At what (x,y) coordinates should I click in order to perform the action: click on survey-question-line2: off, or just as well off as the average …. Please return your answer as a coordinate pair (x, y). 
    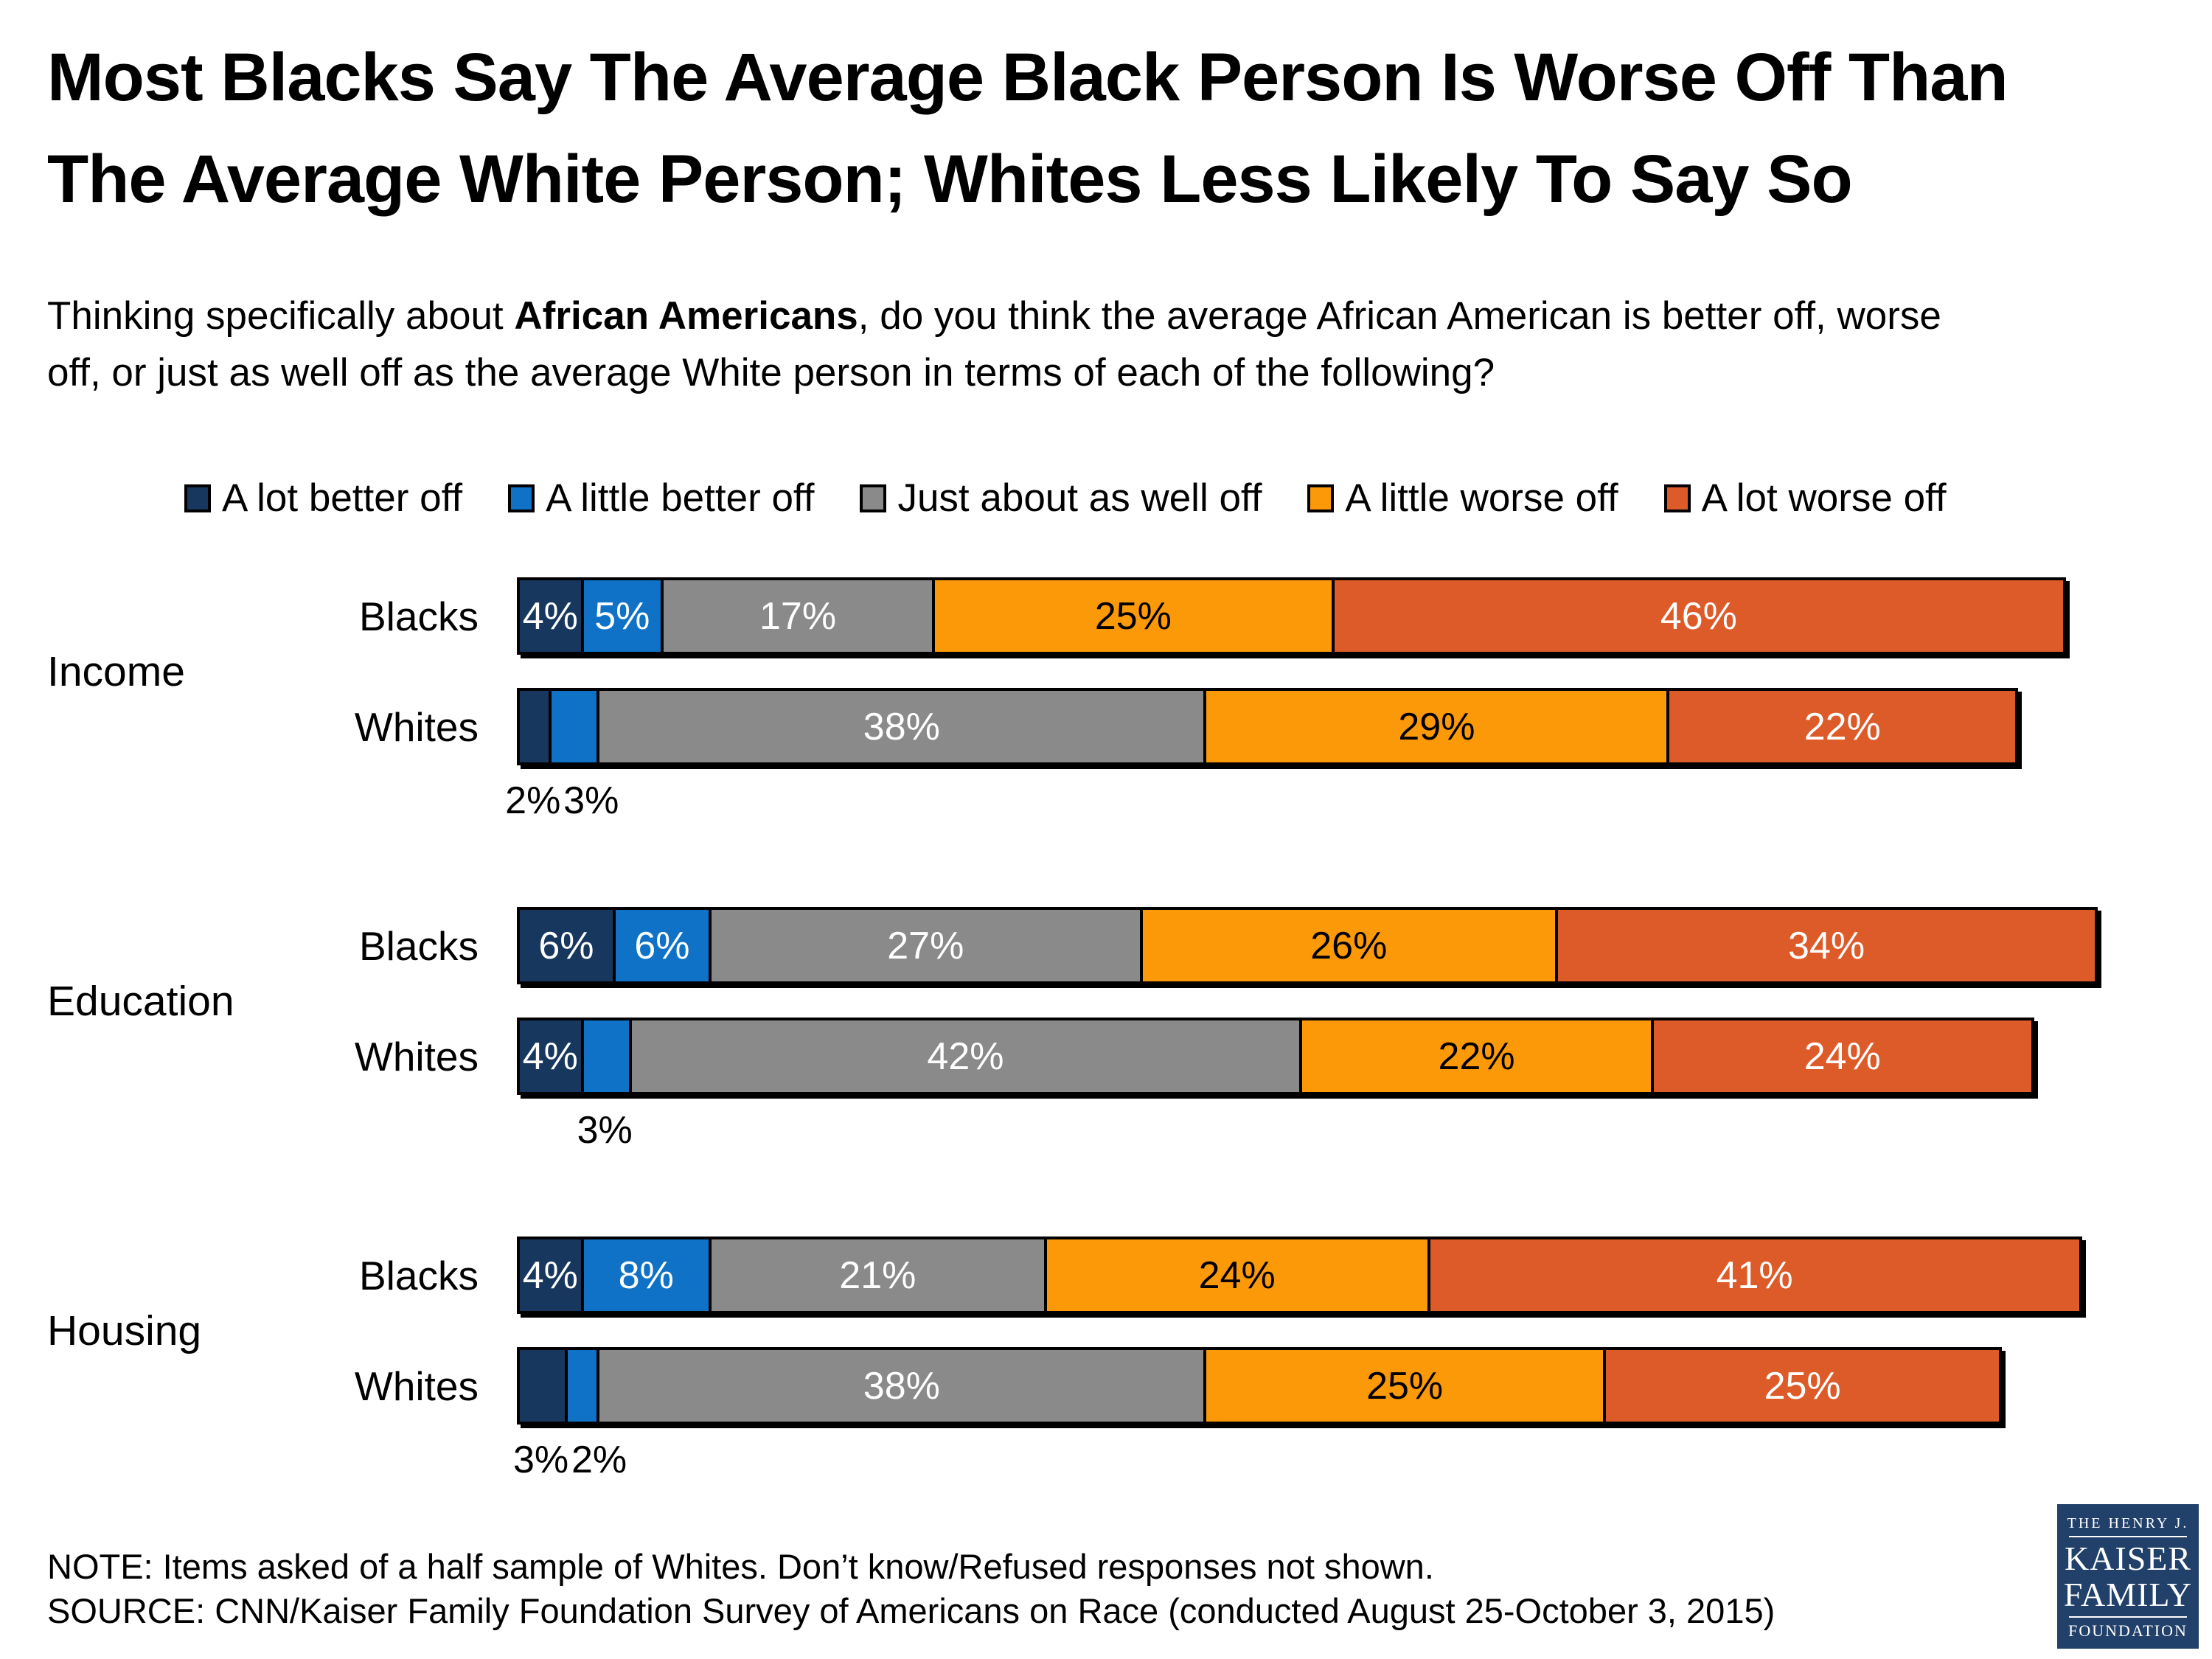
    Looking at the image, I should click on (771, 372).